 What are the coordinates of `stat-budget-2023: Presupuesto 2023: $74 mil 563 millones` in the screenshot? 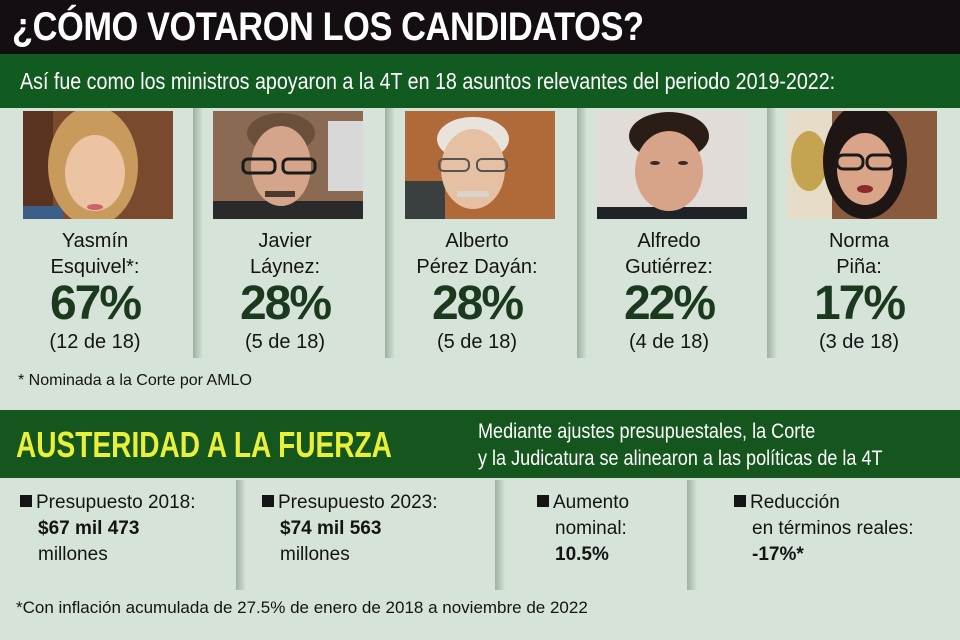 It's located at (350, 529).